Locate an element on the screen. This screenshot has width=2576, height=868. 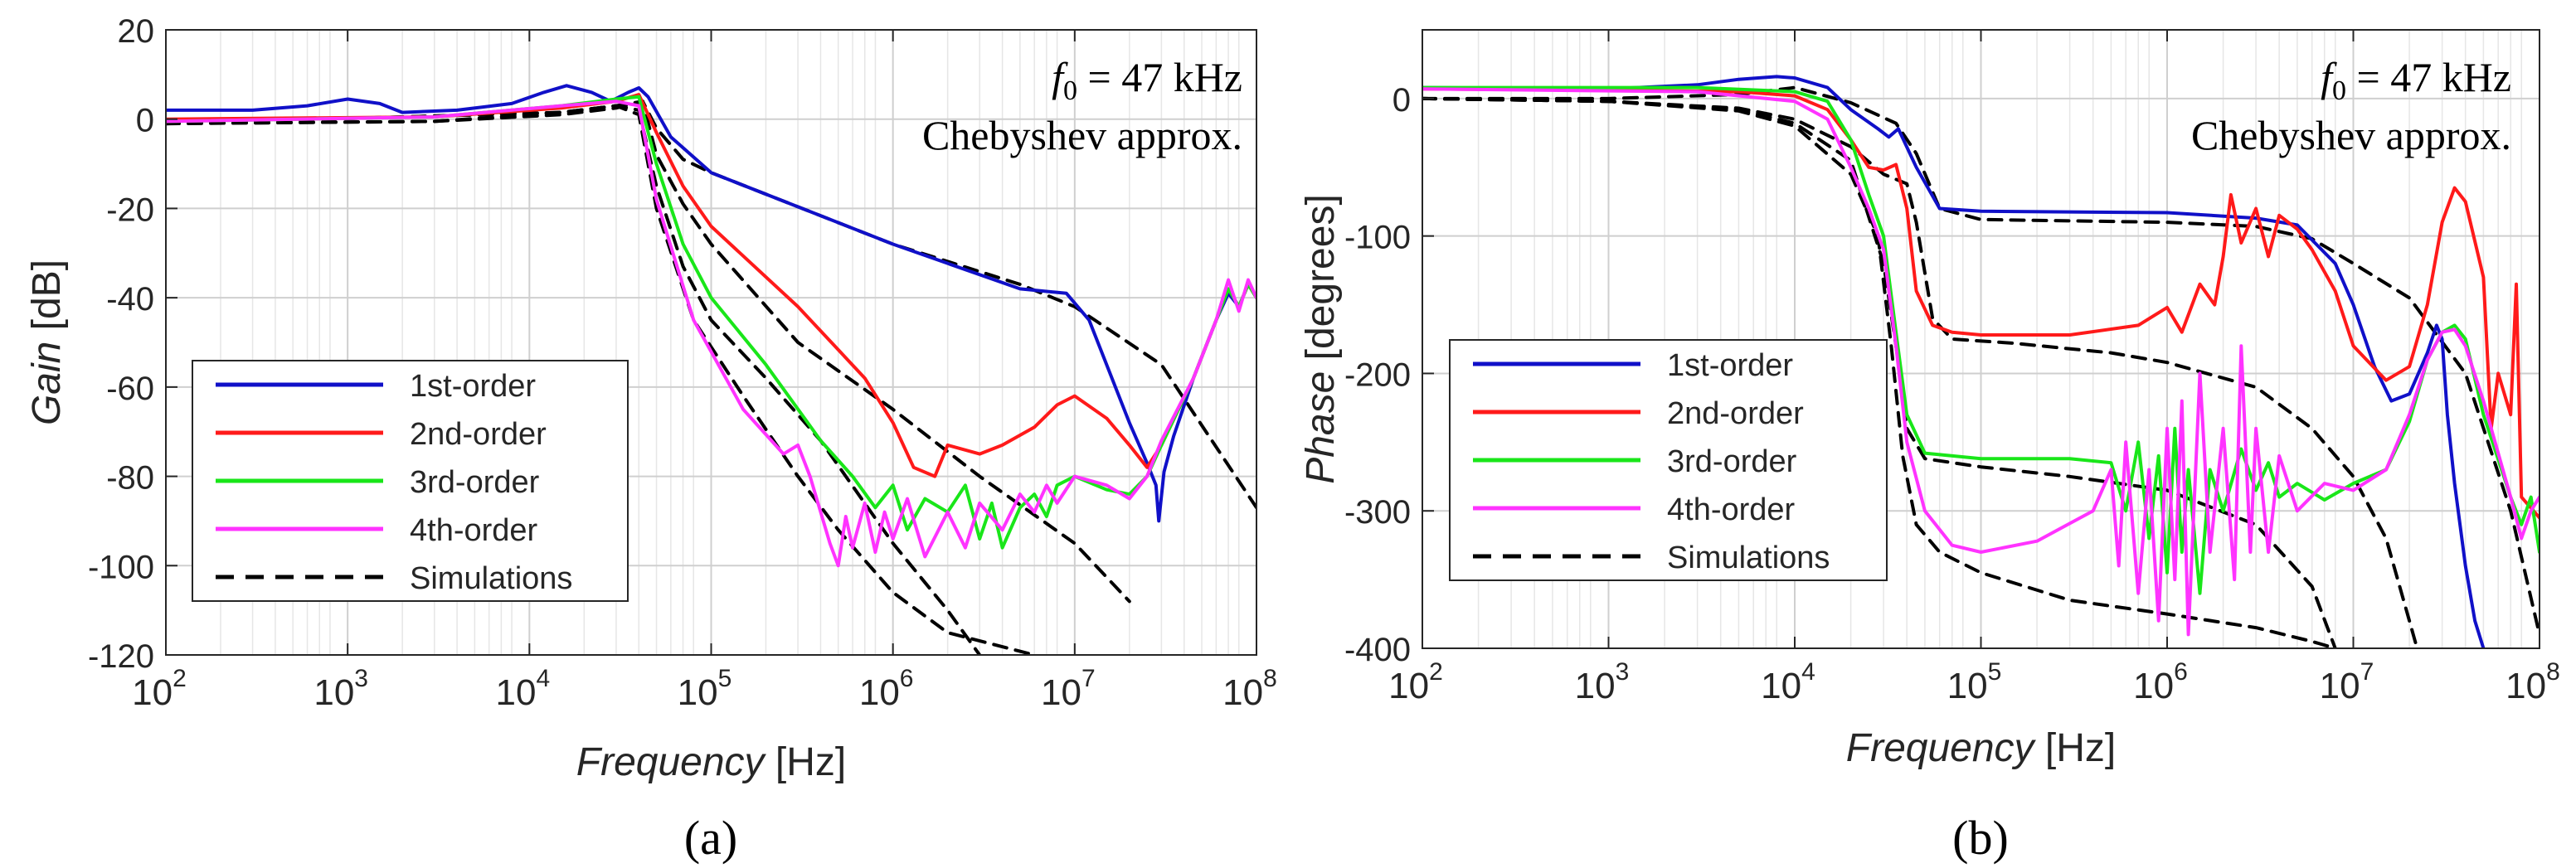
y-axis-label: Gain [dB] is located at coordinates (47, 342).